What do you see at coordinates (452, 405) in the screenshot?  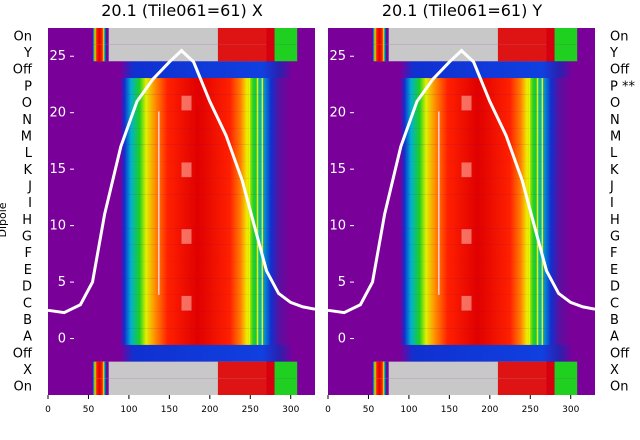 I see `x-ticks-y: 0 50 100 150 200 250 300` at bounding box center [452, 405].